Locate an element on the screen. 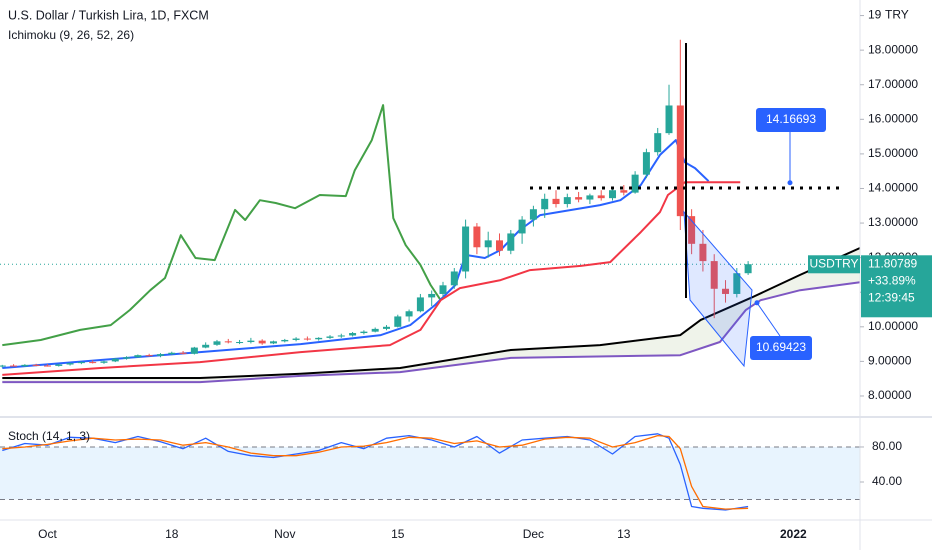  y-tick-label: 15.00000 is located at coordinates (893, 153).